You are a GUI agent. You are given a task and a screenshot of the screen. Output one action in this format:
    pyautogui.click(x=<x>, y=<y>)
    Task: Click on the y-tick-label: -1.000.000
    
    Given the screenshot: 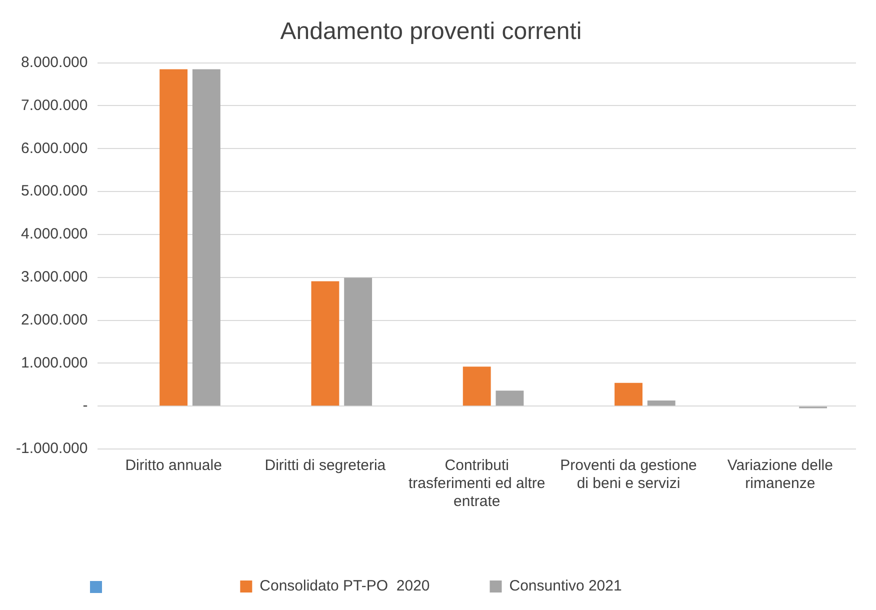 What is the action you would take?
    pyautogui.click(x=52, y=449)
    